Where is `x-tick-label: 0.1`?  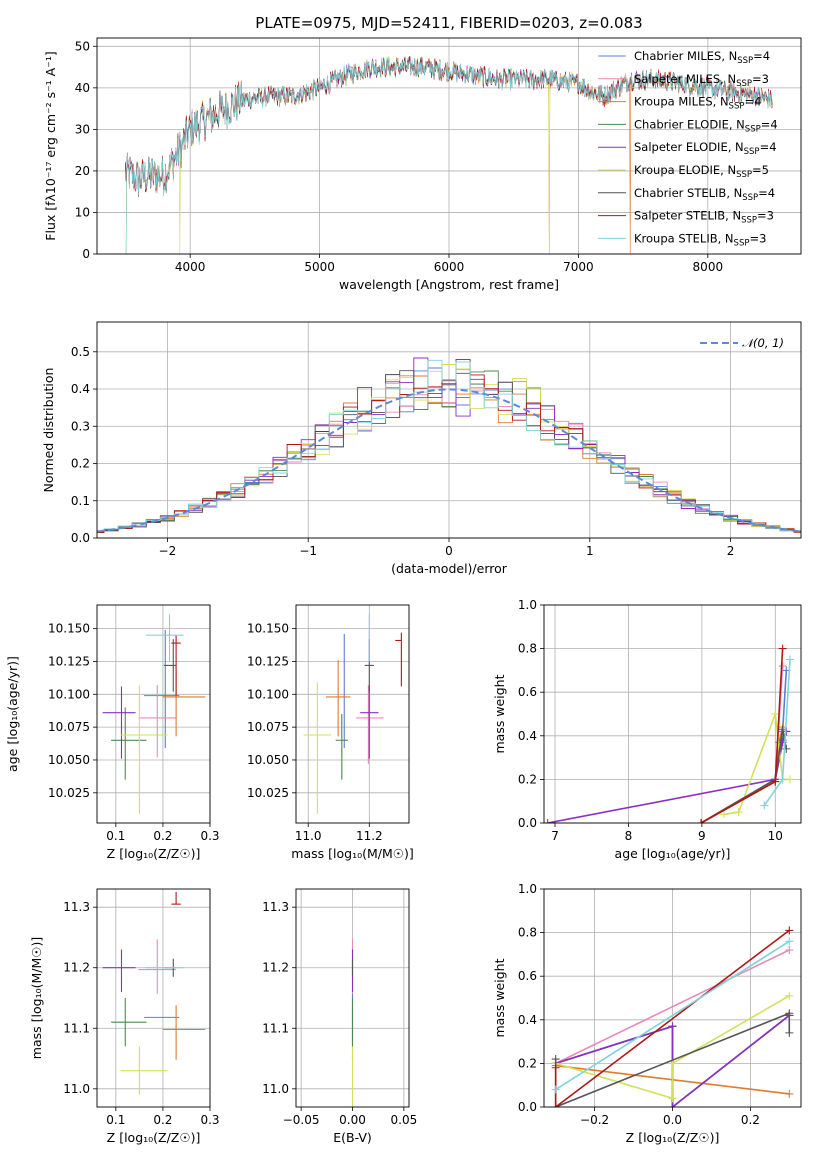 x-tick-label: 0.1 is located at coordinates (115, 1120).